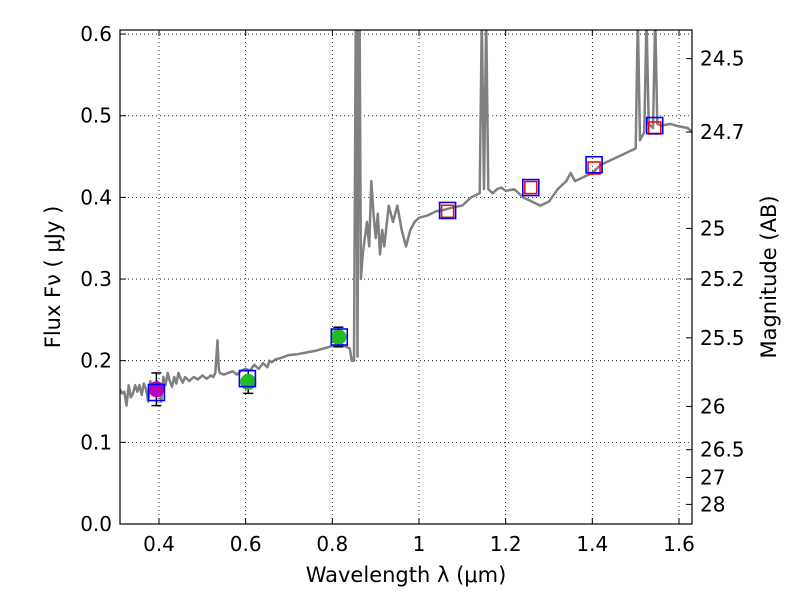 The width and height of the screenshot is (800, 600). Describe the element at coordinates (679, 544) in the screenshot. I see `x-tick-label: 1.6` at that location.